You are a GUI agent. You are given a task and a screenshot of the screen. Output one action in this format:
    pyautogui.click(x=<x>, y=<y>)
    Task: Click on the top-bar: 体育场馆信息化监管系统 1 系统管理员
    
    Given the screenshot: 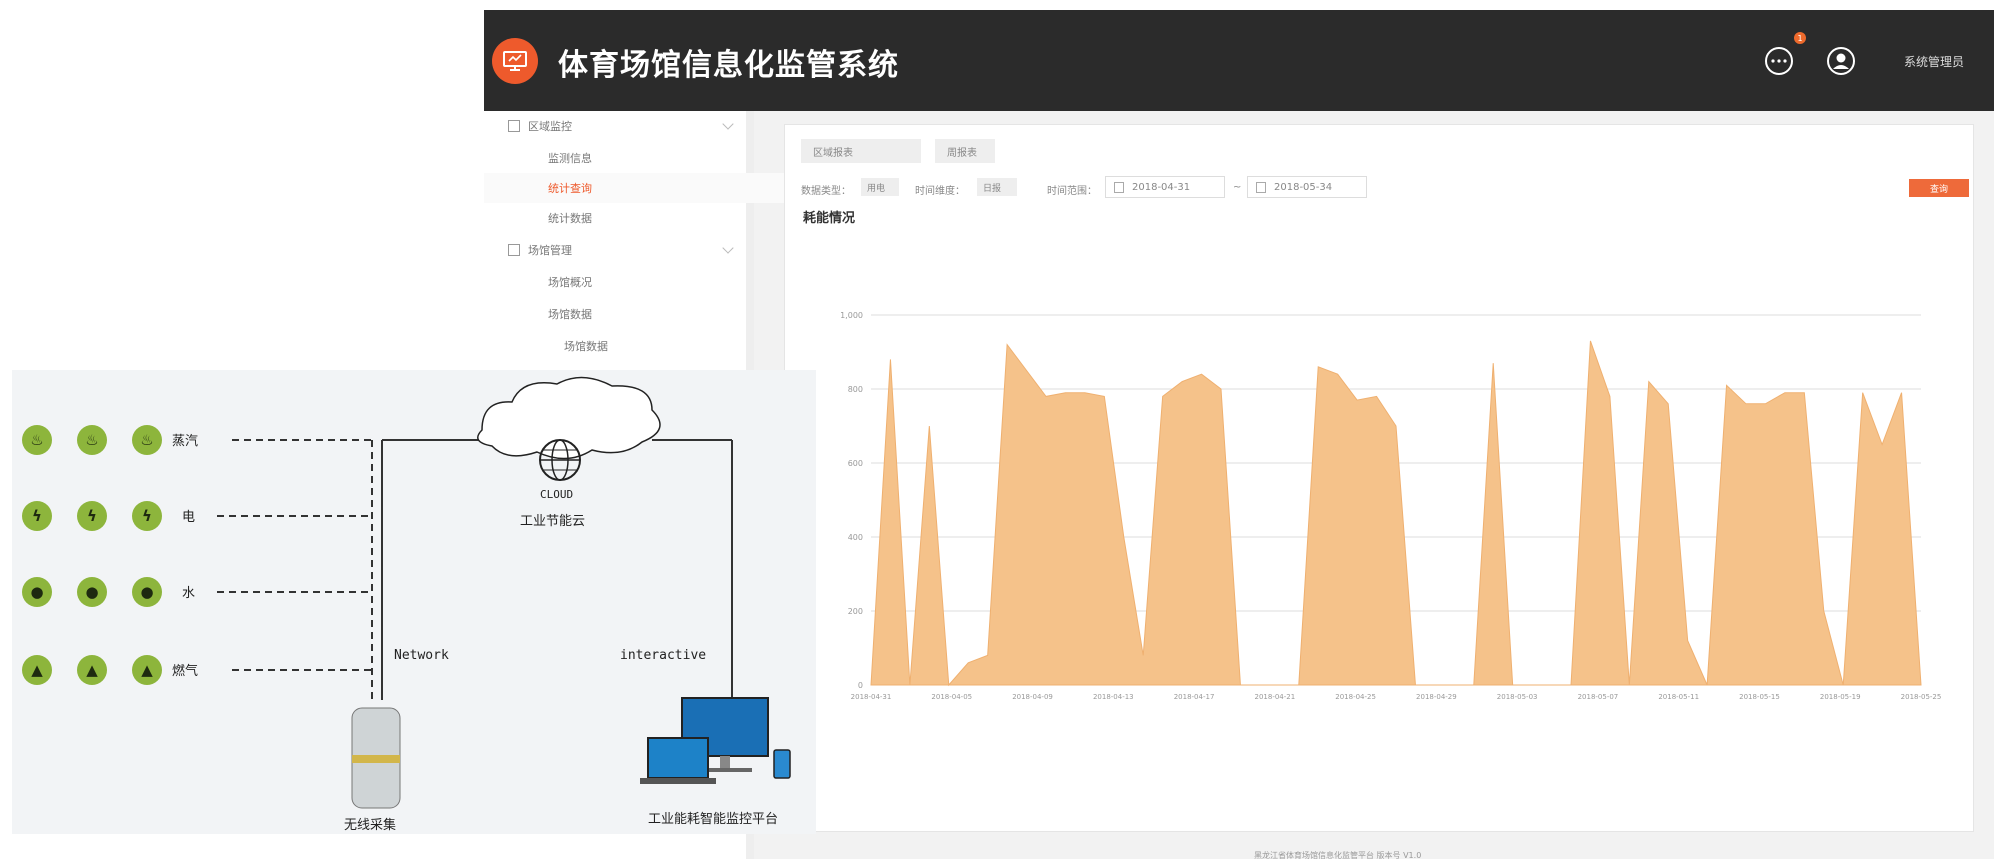 What is the action you would take?
    pyautogui.click(x=1239, y=60)
    